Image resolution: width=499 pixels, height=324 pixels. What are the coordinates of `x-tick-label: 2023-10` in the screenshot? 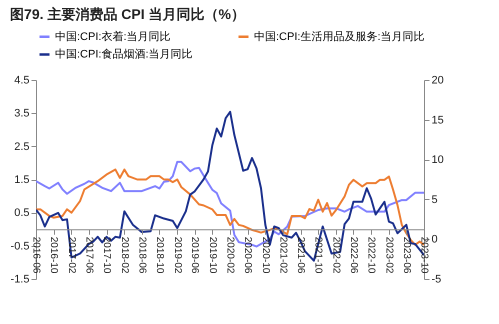 It's located at (424, 255).